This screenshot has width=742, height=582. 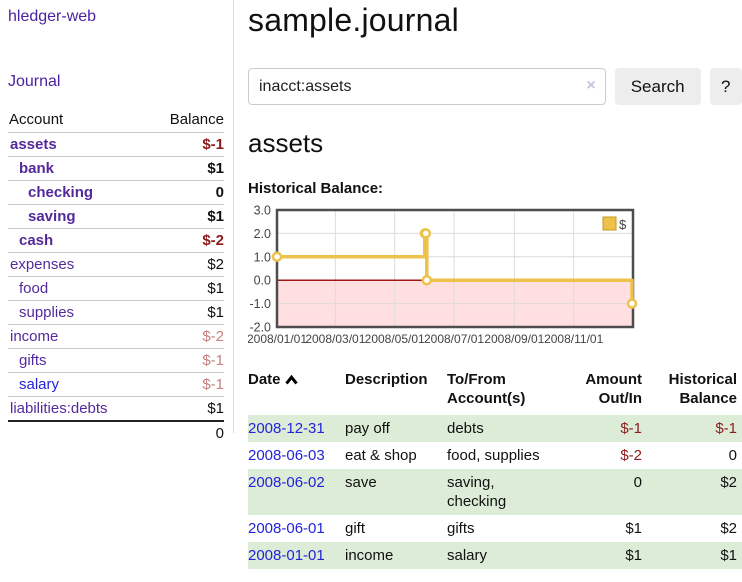 I want to click on register-row: 2008-01-01 income salary $1 $1, so click(x=495, y=555).